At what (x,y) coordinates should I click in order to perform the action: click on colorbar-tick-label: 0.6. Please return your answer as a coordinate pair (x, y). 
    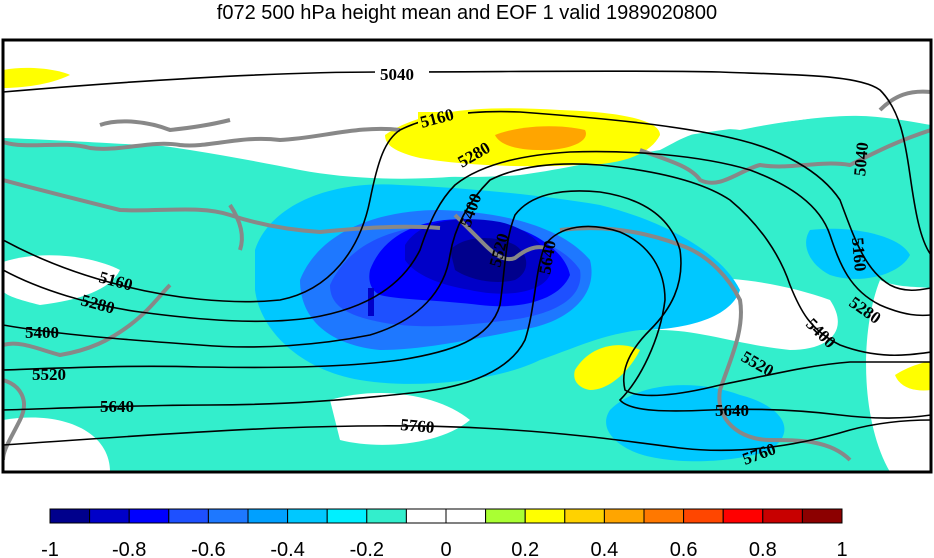
    Looking at the image, I should click on (684, 548).